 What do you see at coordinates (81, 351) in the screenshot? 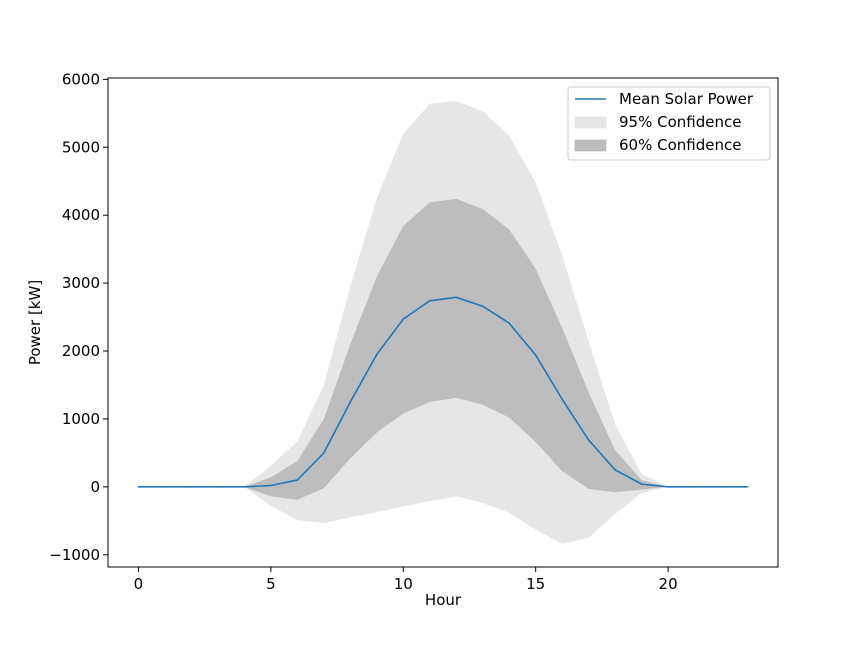
I see `y-tick-label: 2000` at bounding box center [81, 351].